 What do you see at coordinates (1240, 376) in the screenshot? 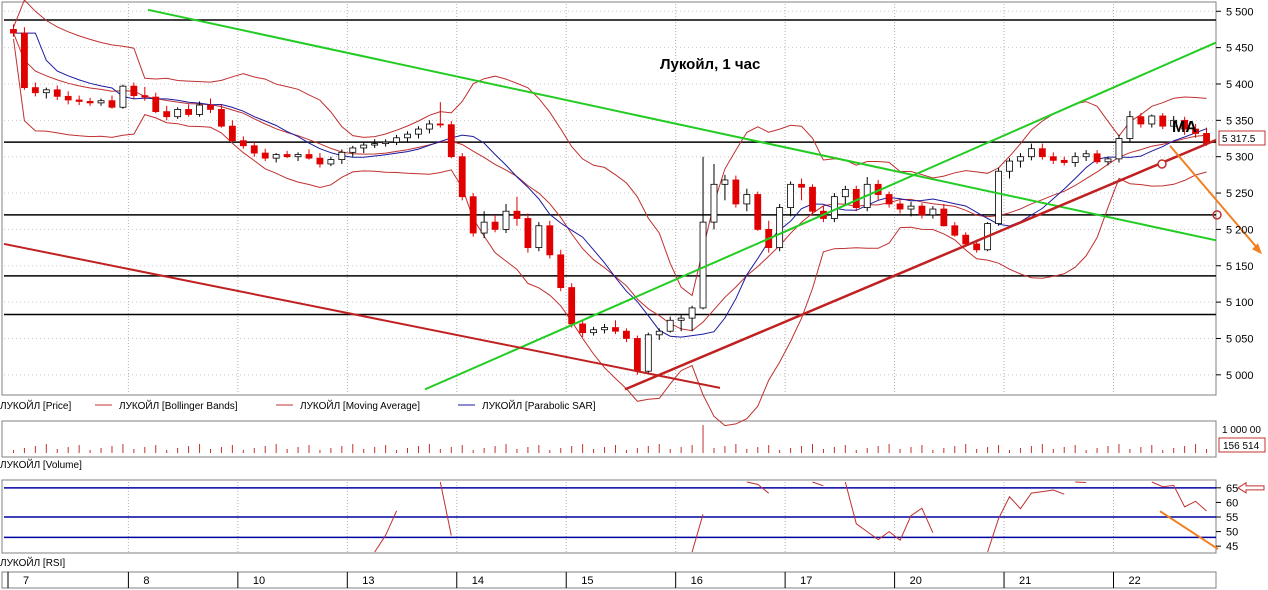
I see `price-tick-label: 5 000` at bounding box center [1240, 376].